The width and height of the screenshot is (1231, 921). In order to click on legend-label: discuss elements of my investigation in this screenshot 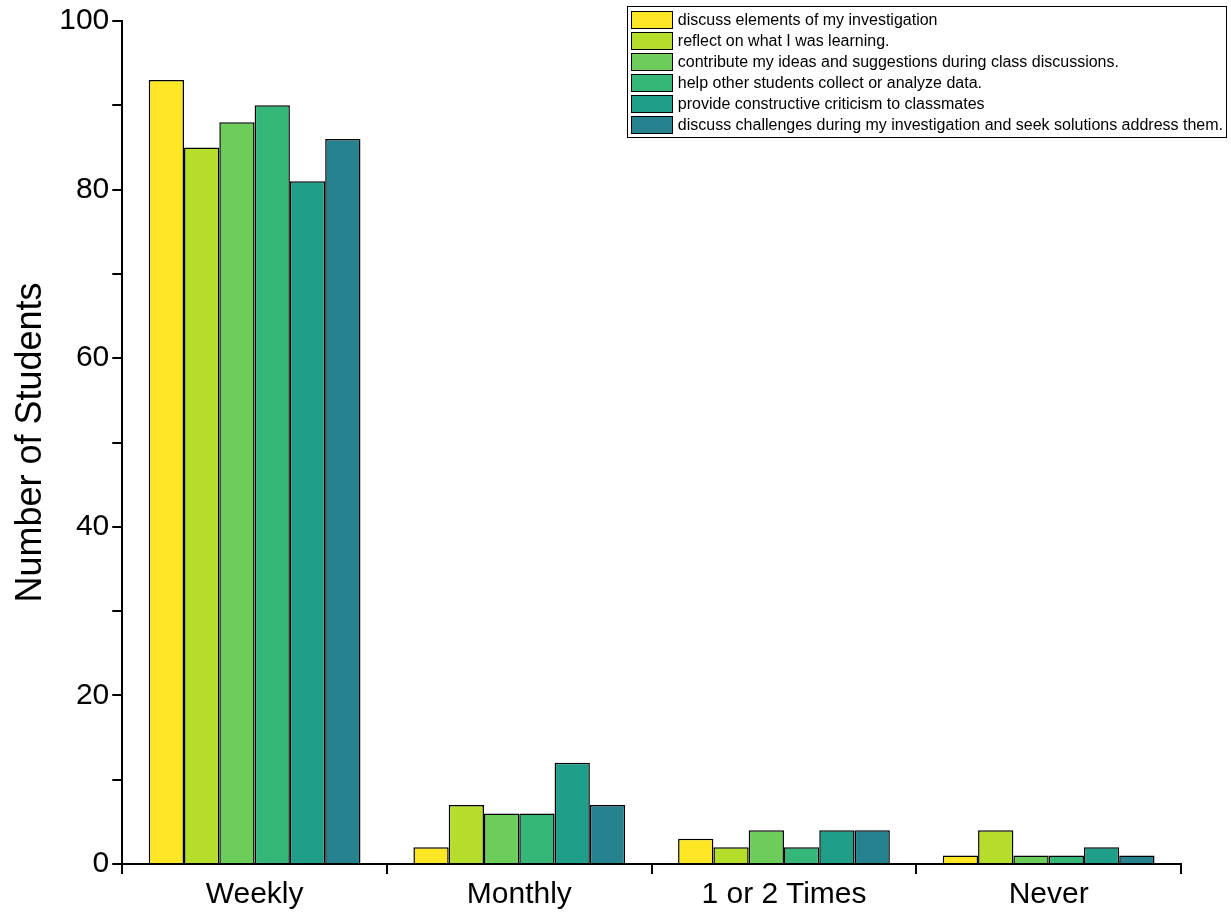, I will do `click(807, 20)`.